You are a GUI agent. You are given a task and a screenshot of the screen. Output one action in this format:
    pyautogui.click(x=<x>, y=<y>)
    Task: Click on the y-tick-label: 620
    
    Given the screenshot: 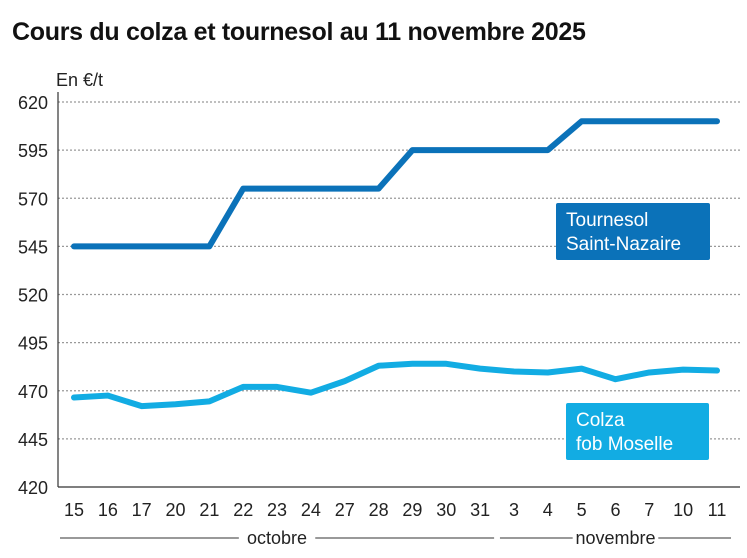 What is the action you would take?
    pyautogui.click(x=33, y=103)
    